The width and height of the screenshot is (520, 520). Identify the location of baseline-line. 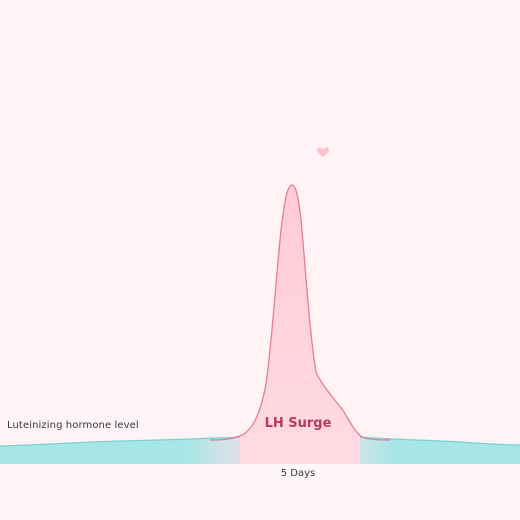
(260, 441).